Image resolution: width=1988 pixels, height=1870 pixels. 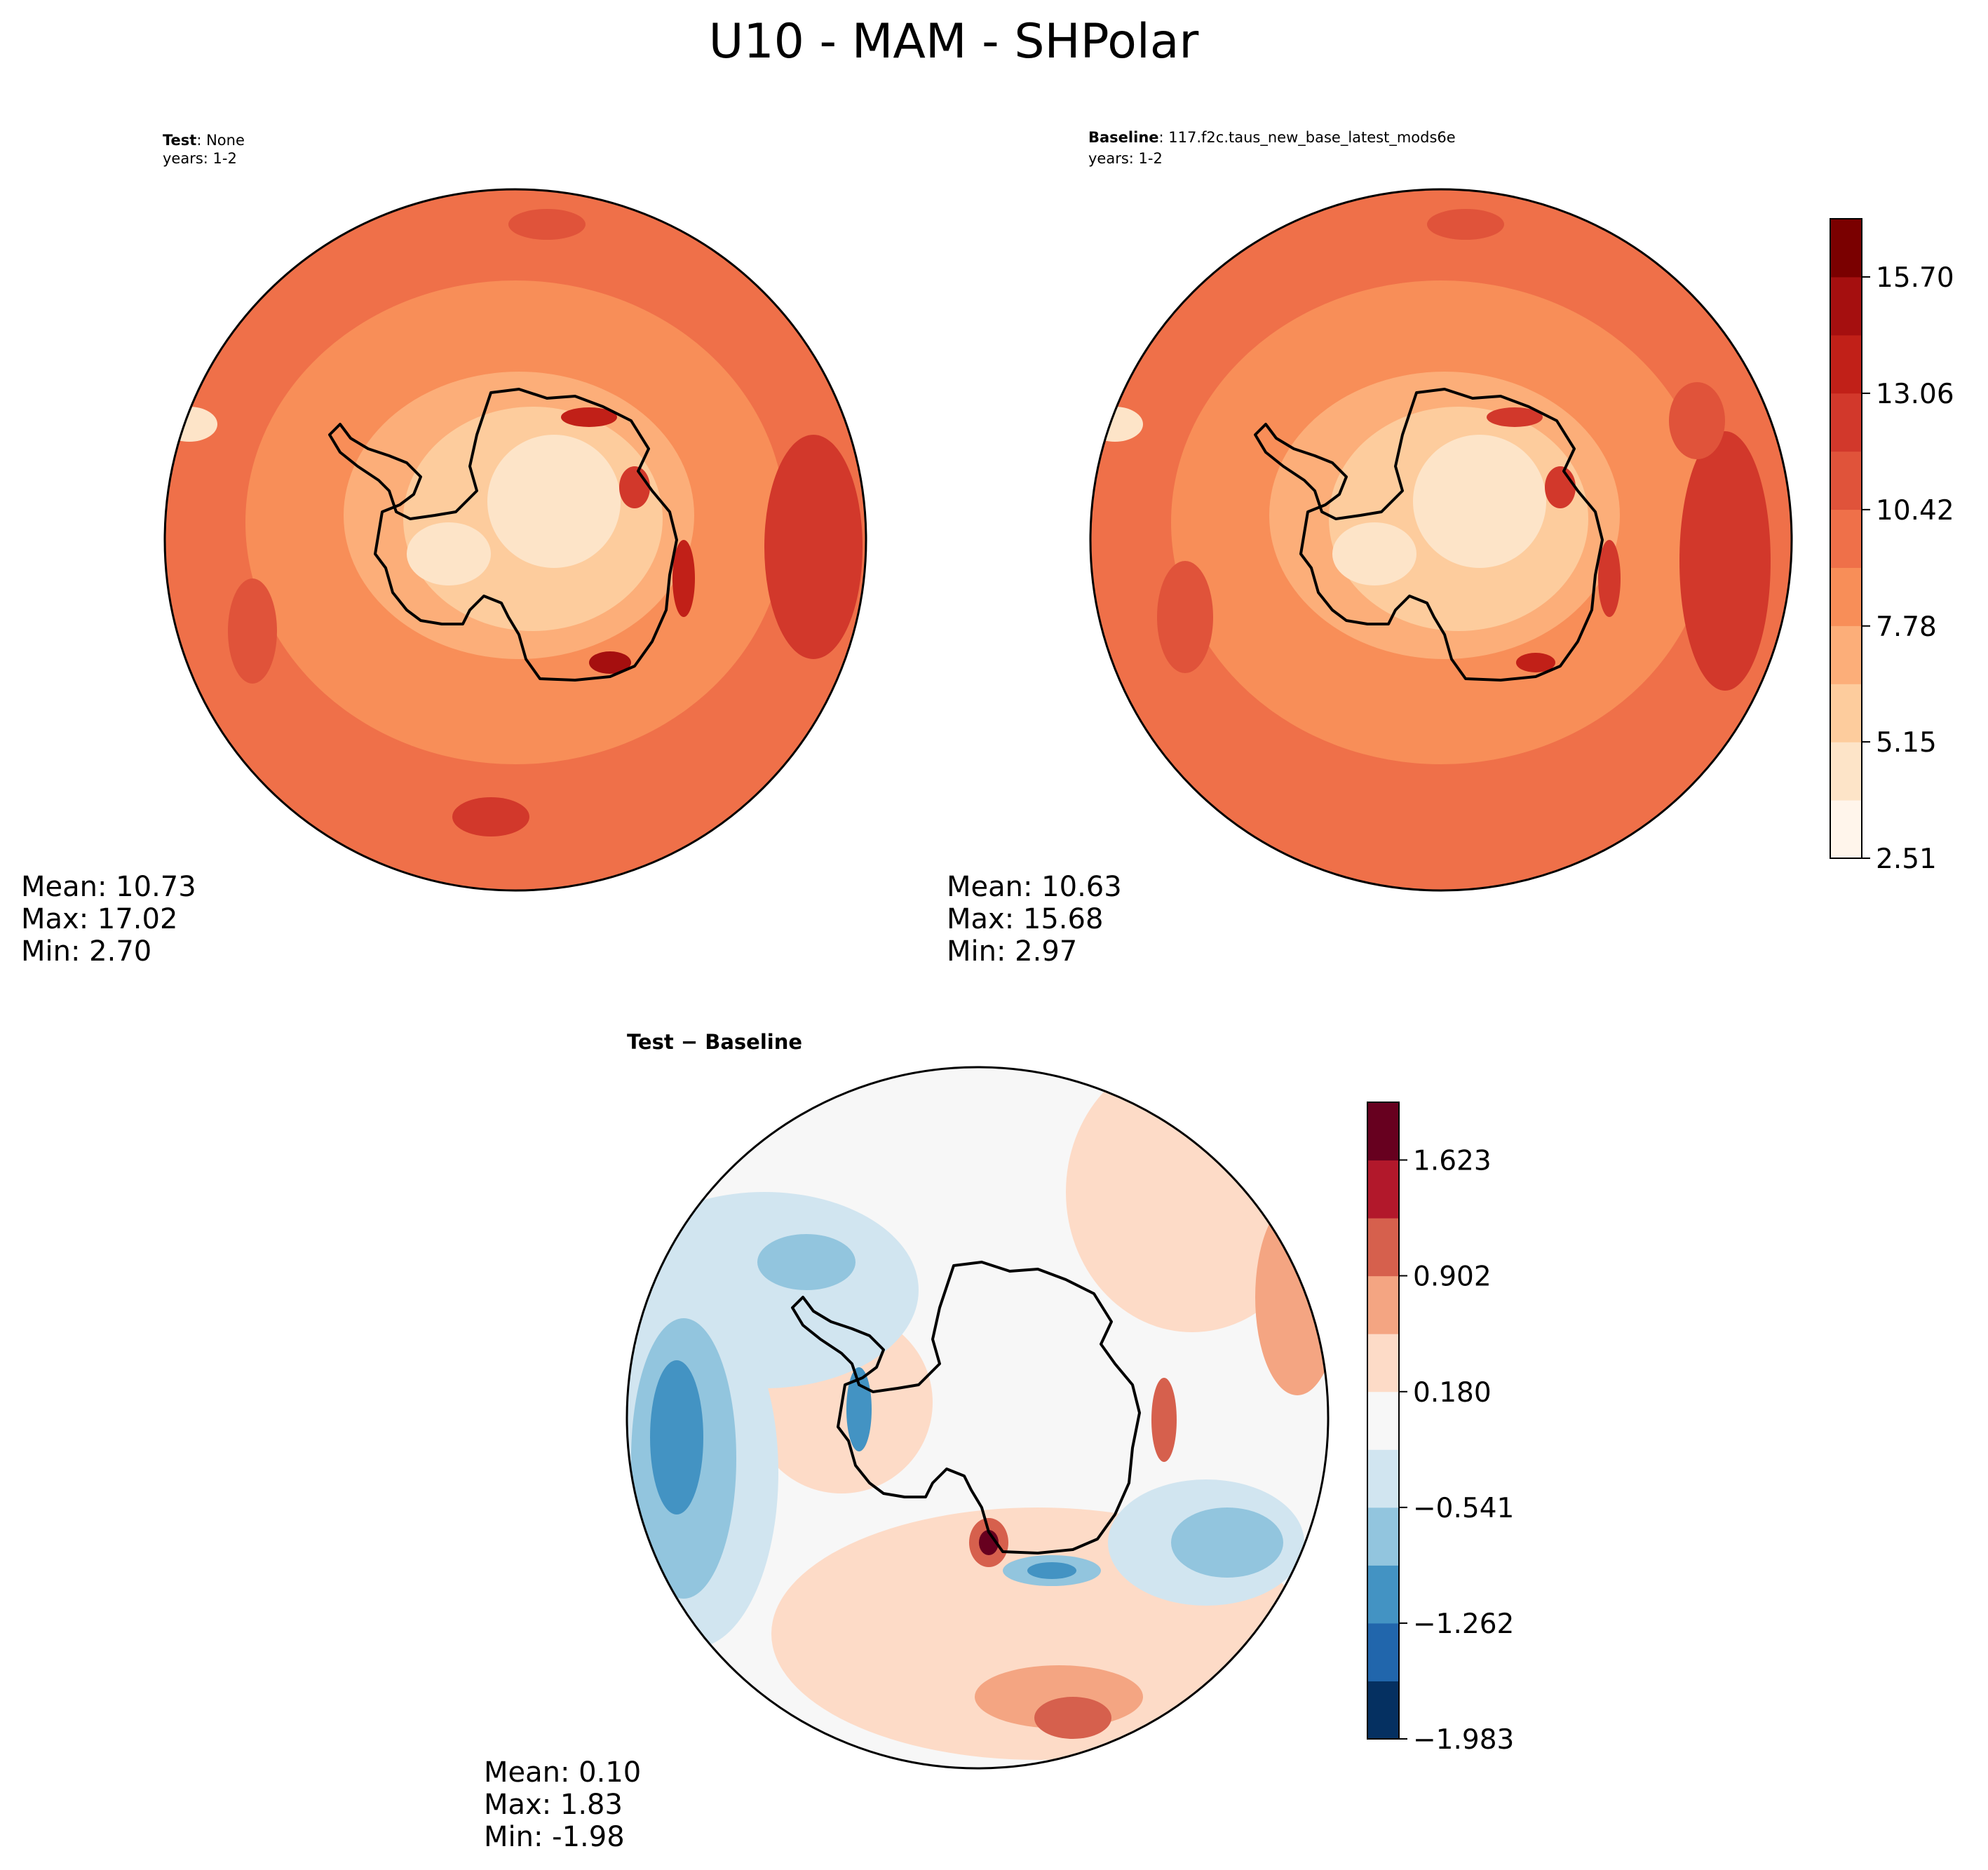 I want to click on diff-neg-west-core, so click(x=676, y=1437).